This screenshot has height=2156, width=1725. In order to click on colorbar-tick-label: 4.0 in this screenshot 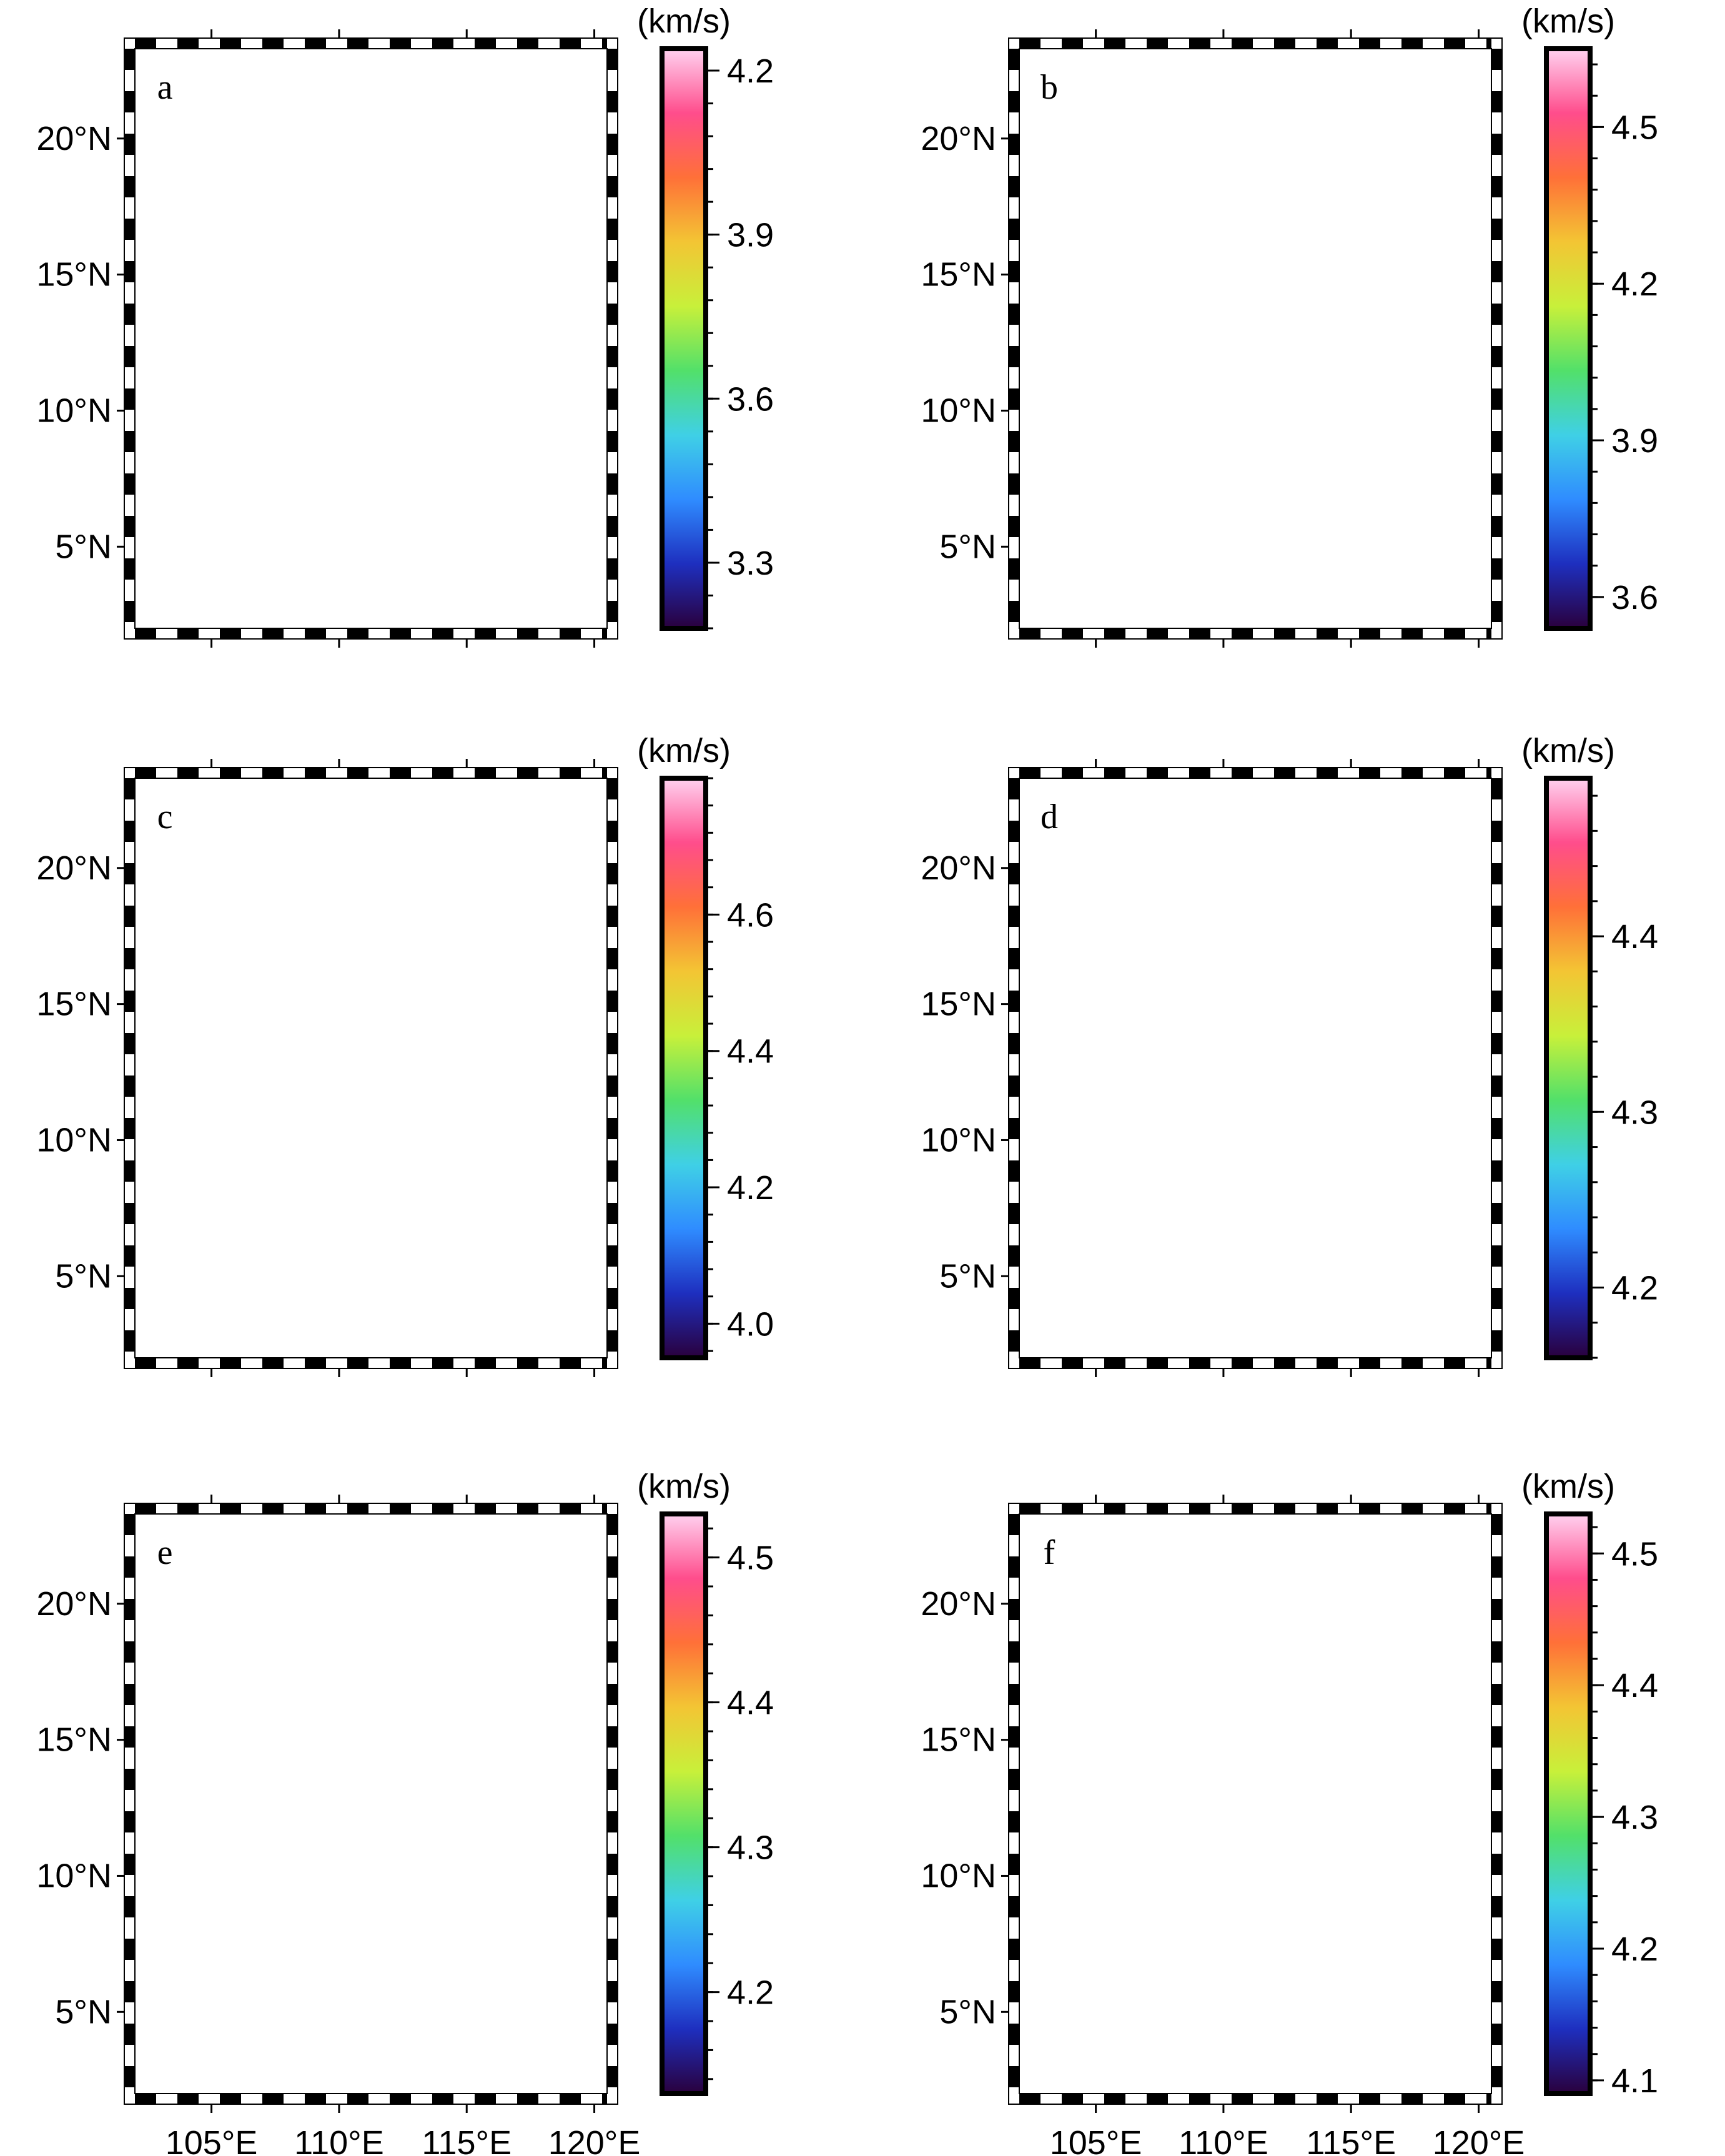, I will do `click(750, 1324)`.